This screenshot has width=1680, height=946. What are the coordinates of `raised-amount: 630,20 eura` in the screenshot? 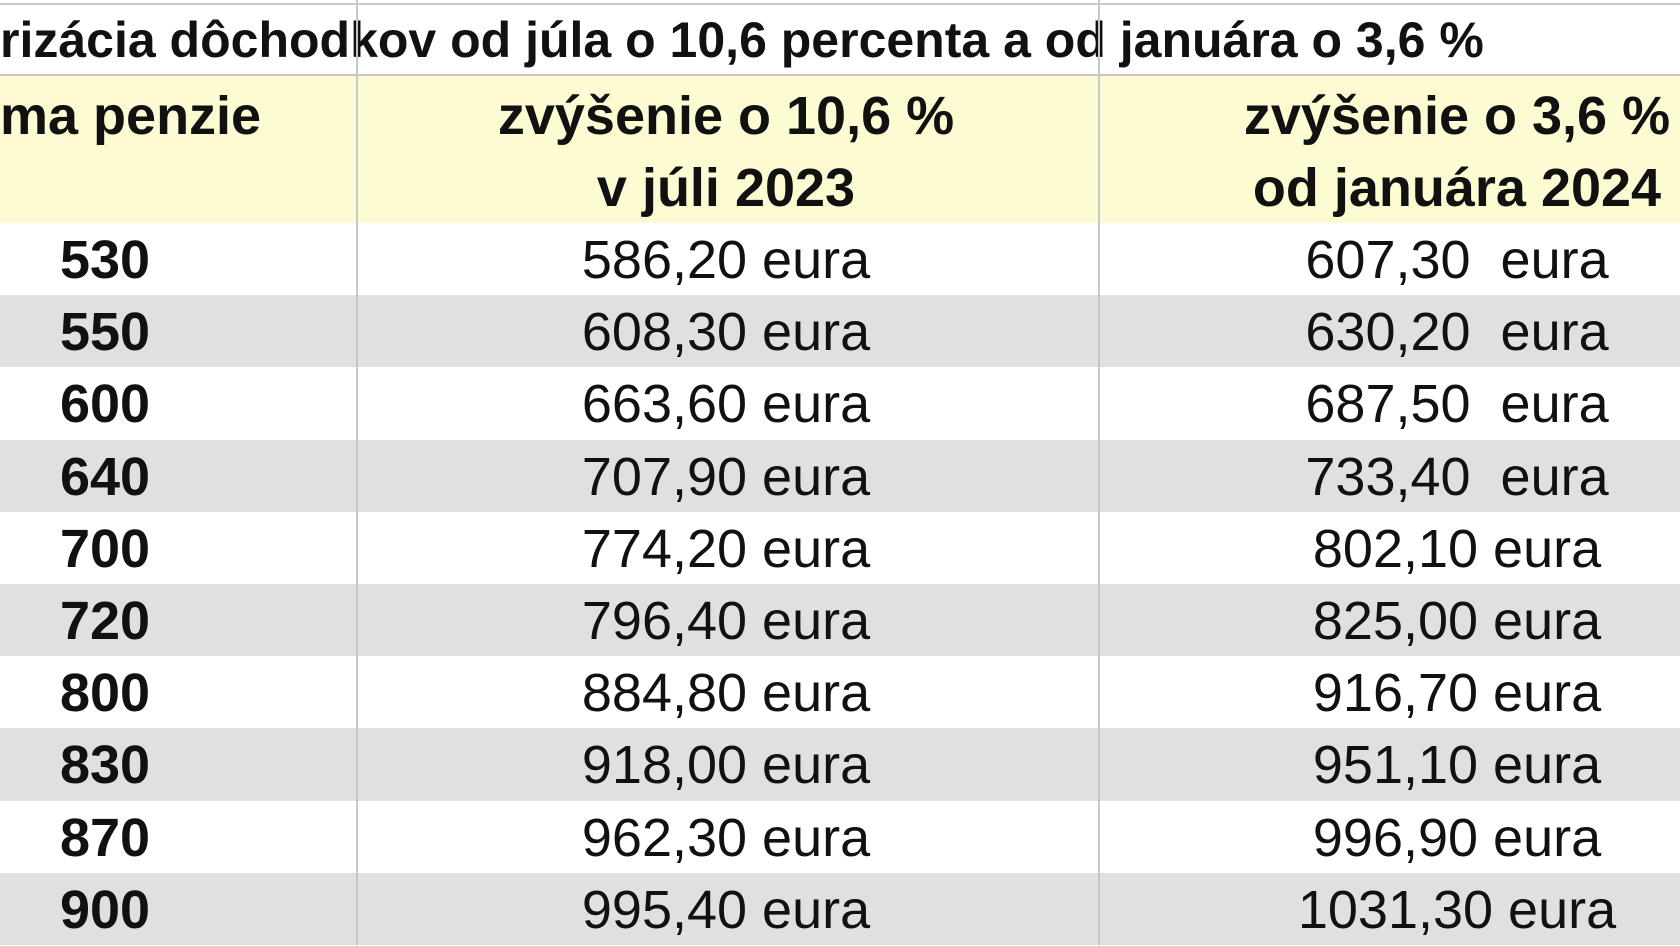 It's located at (1457, 332).